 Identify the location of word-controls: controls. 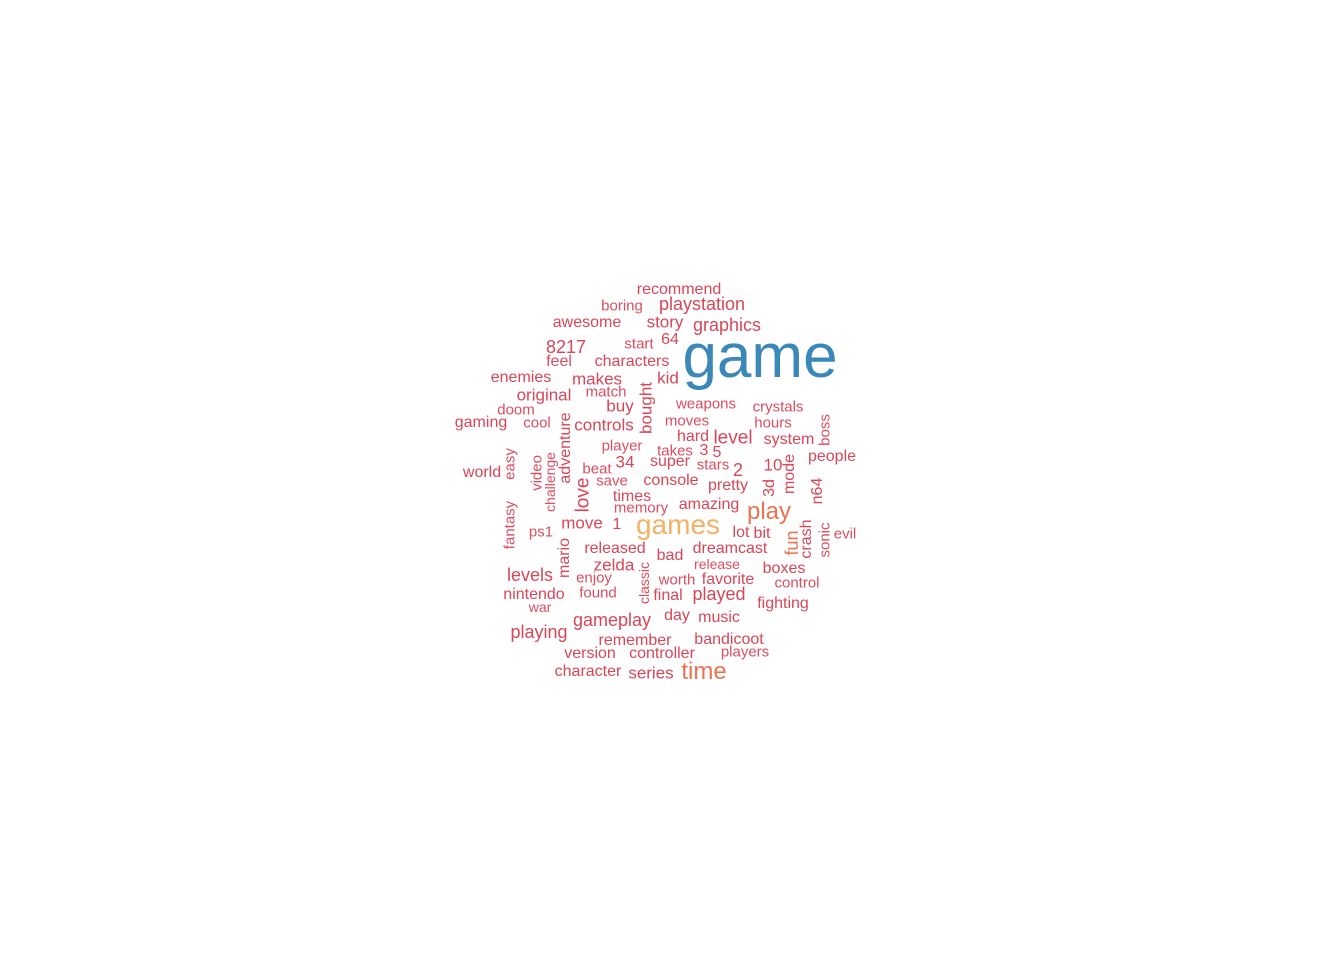
(604, 425).